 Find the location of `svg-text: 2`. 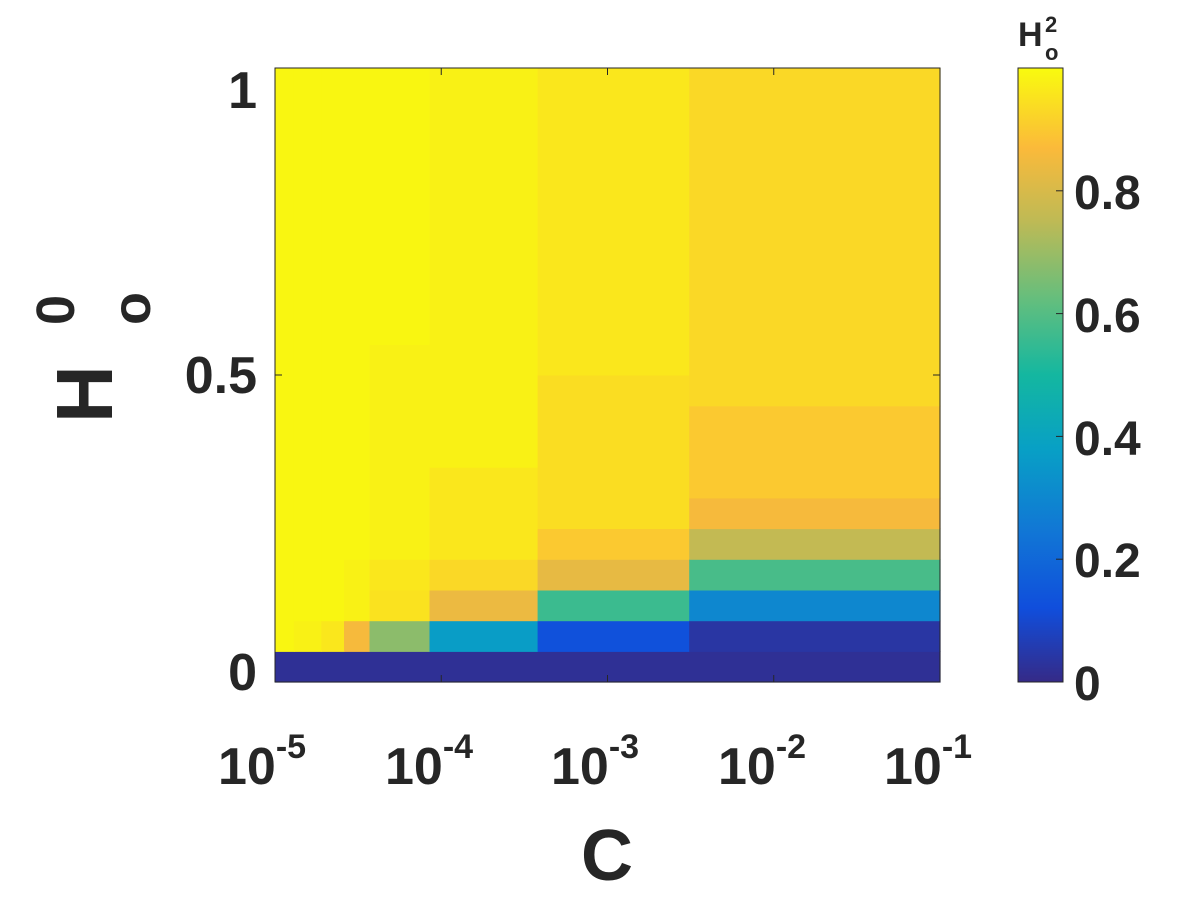

svg-text: 2 is located at coordinates (1051, 24).